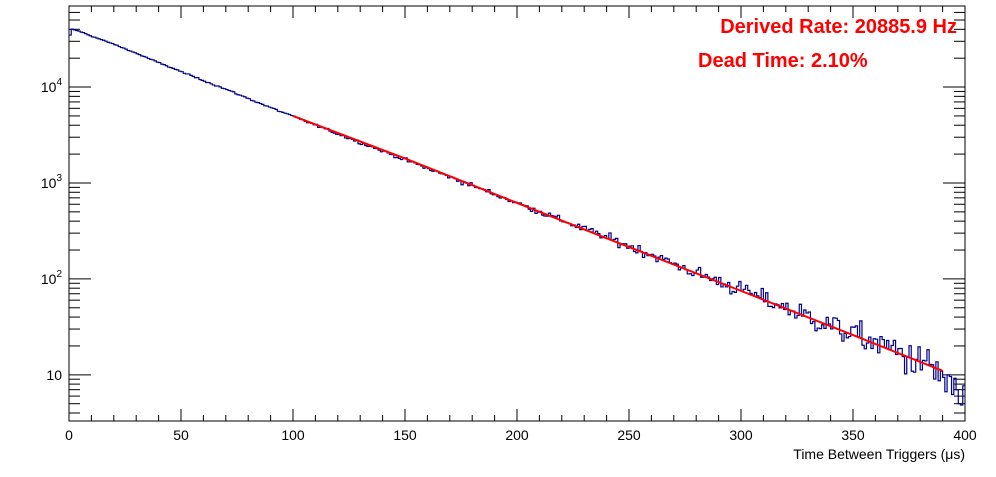 This screenshot has height=477, width=996. Describe the element at coordinates (517, 435) in the screenshot. I see `x-tick-label: 200` at that location.